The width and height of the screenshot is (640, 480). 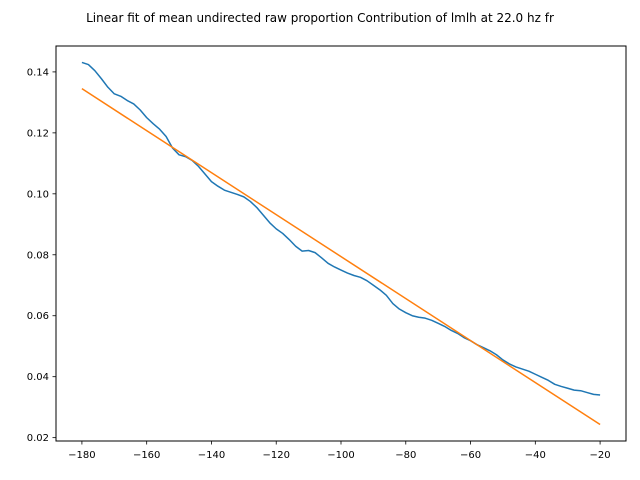 I want to click on y-tick-label: 0.02, so click(x=38, y=438).